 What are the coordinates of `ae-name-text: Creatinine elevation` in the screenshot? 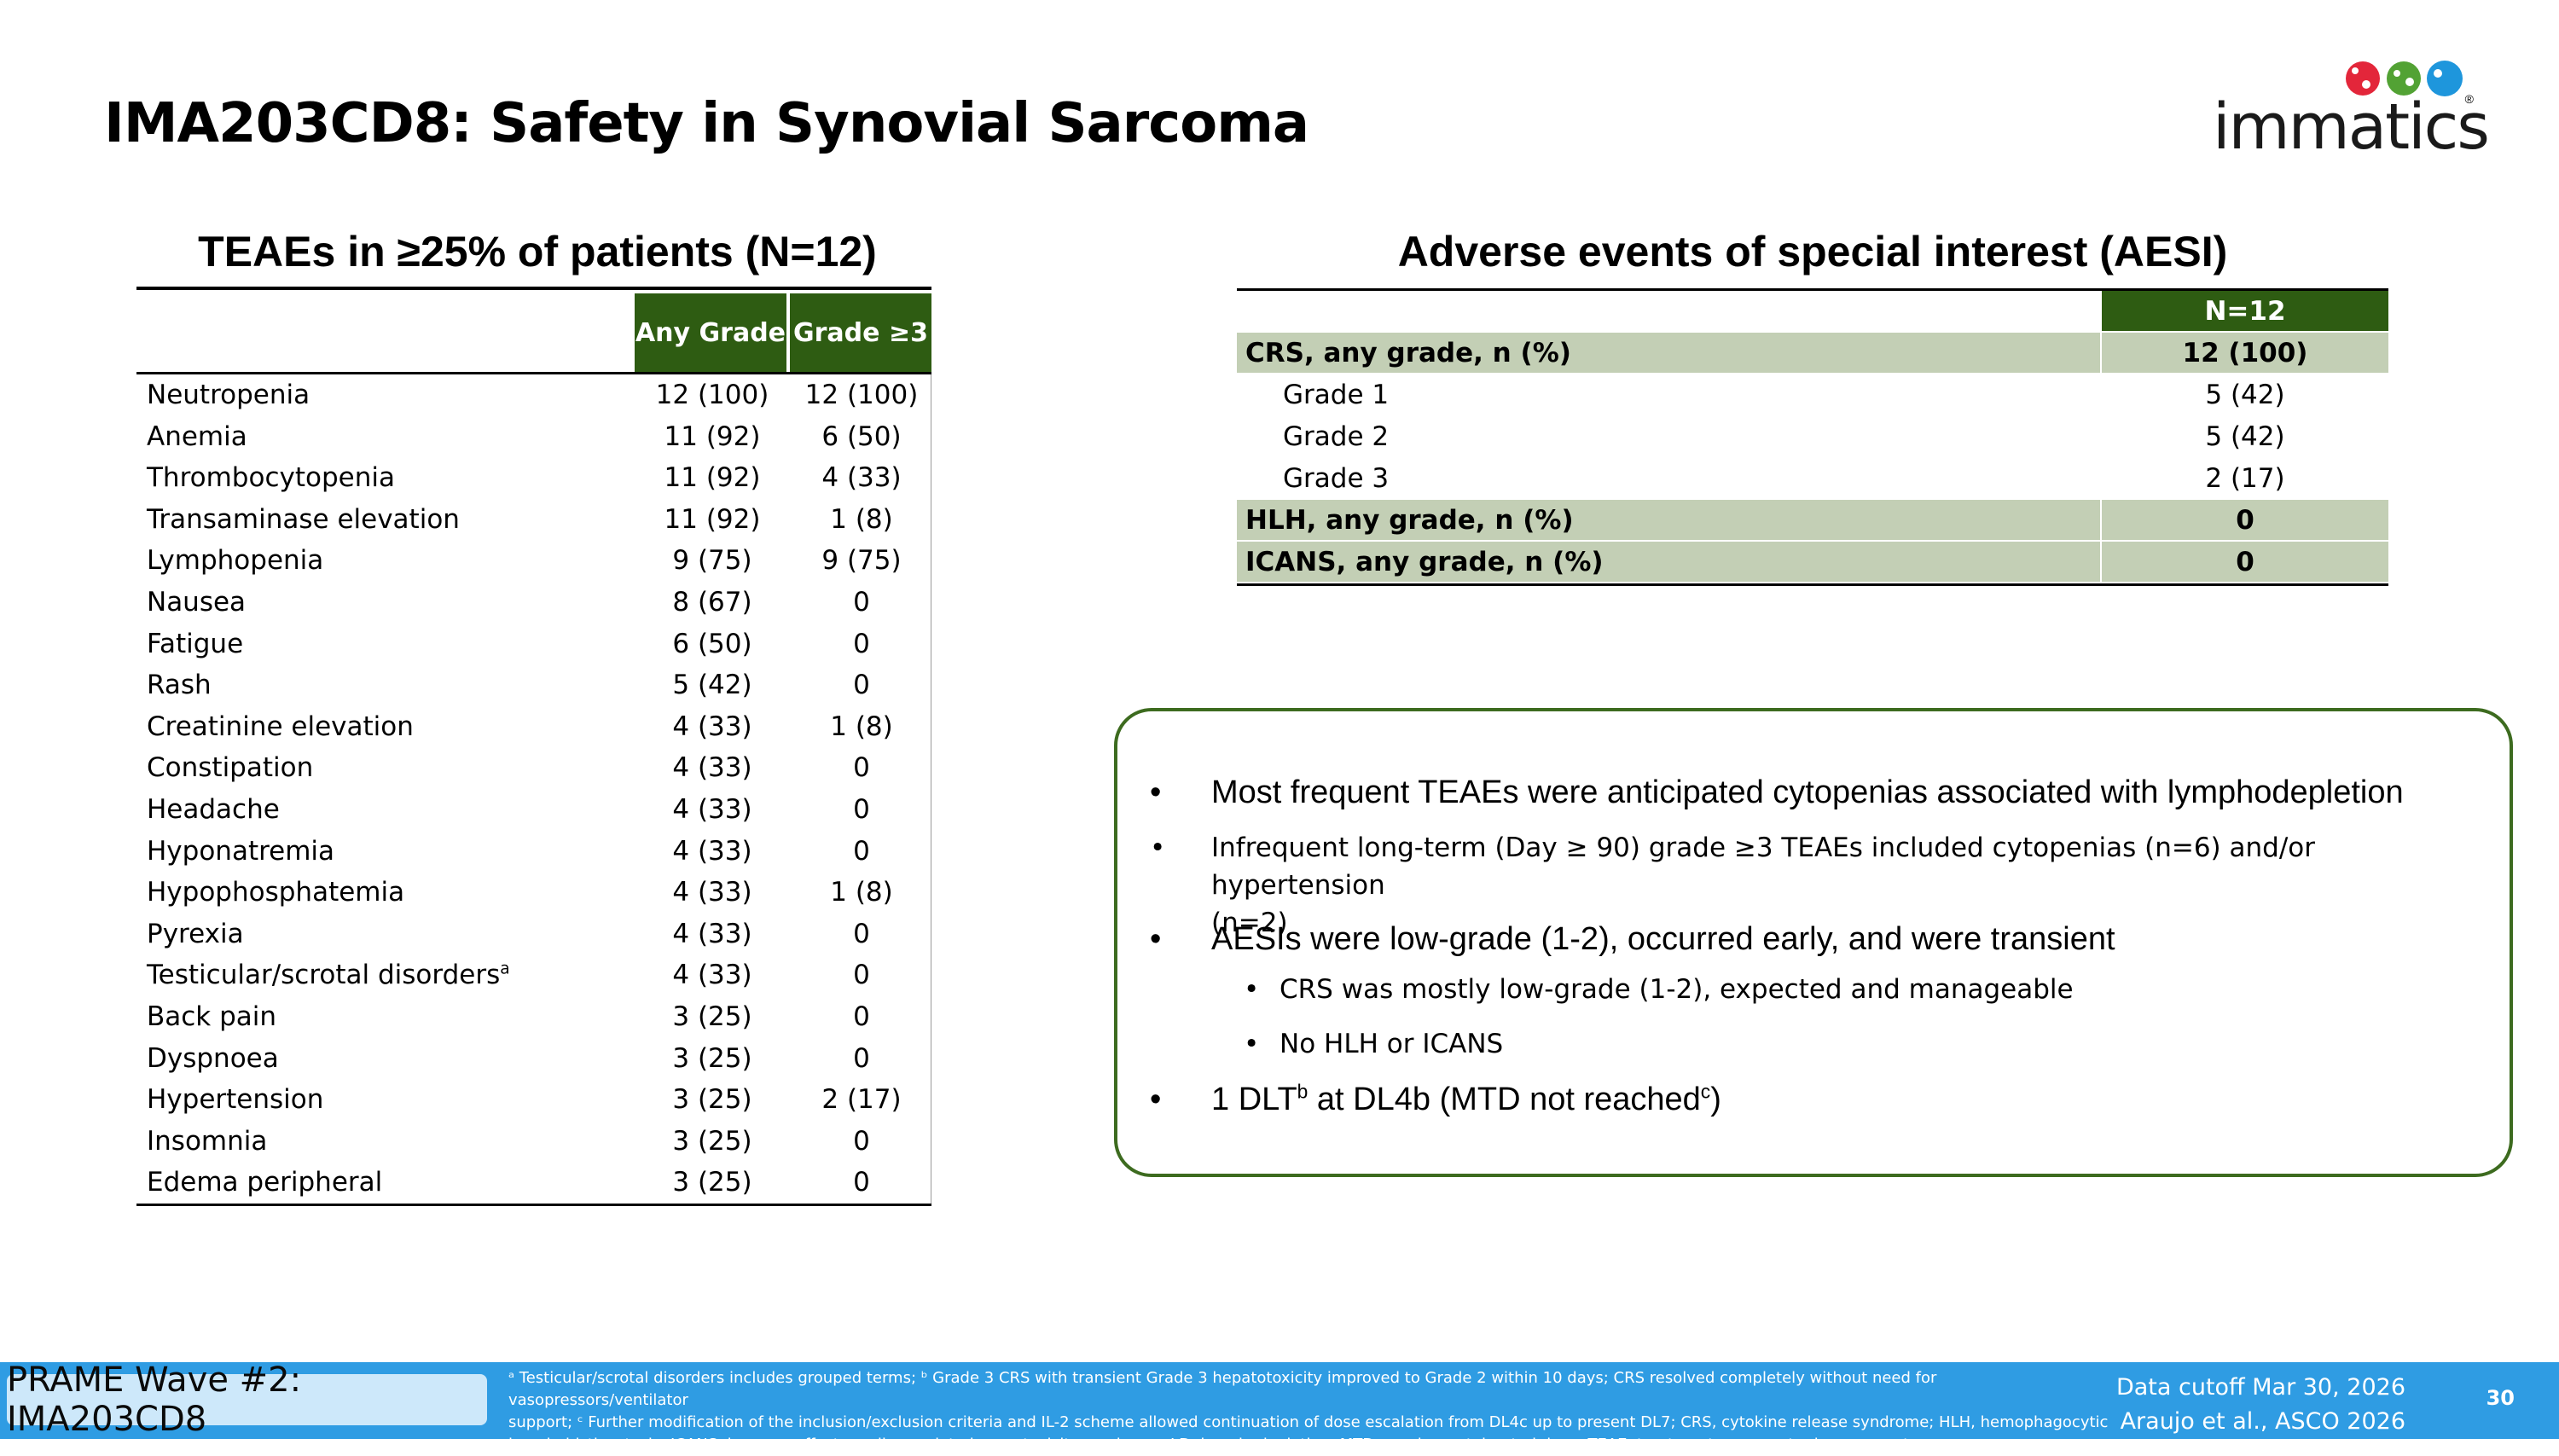 It's located at (280, 726).